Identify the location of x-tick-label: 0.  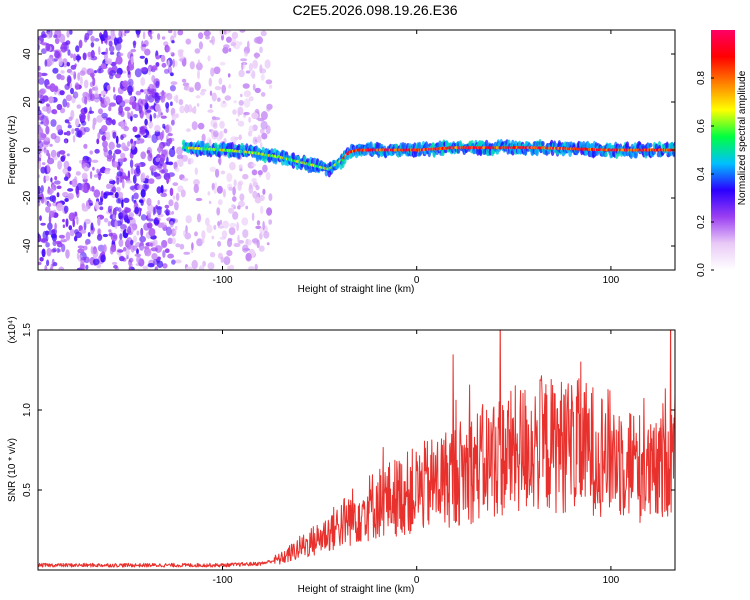
(417, 580).